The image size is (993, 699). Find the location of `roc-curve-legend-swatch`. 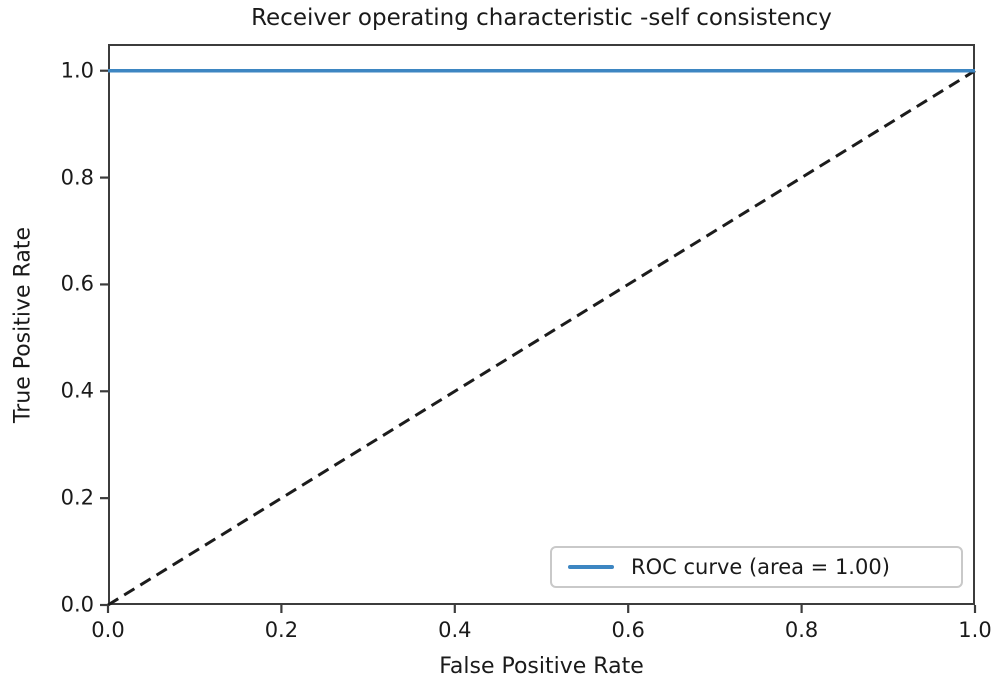

roc-curve-legend-swatch is located at coordinates (591, 567).